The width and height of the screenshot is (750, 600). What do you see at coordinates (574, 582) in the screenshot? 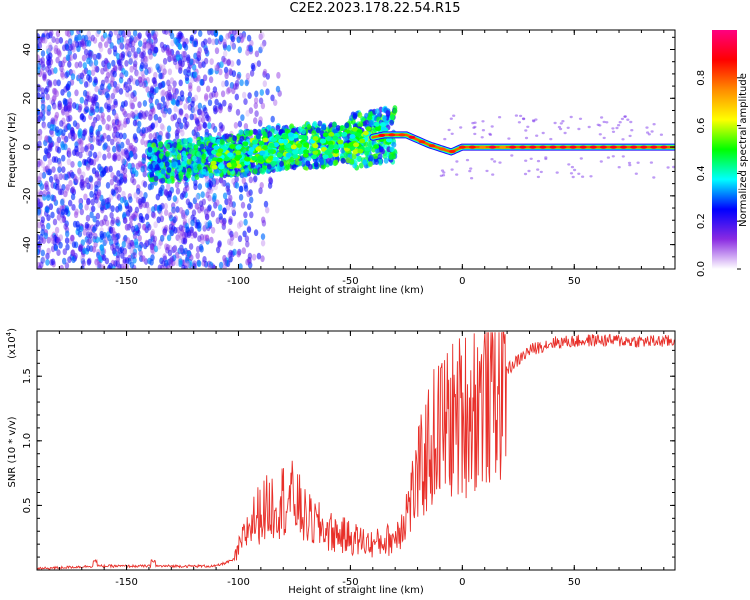
I see `x-tick-label: 50` at bounding box center [574, 582].